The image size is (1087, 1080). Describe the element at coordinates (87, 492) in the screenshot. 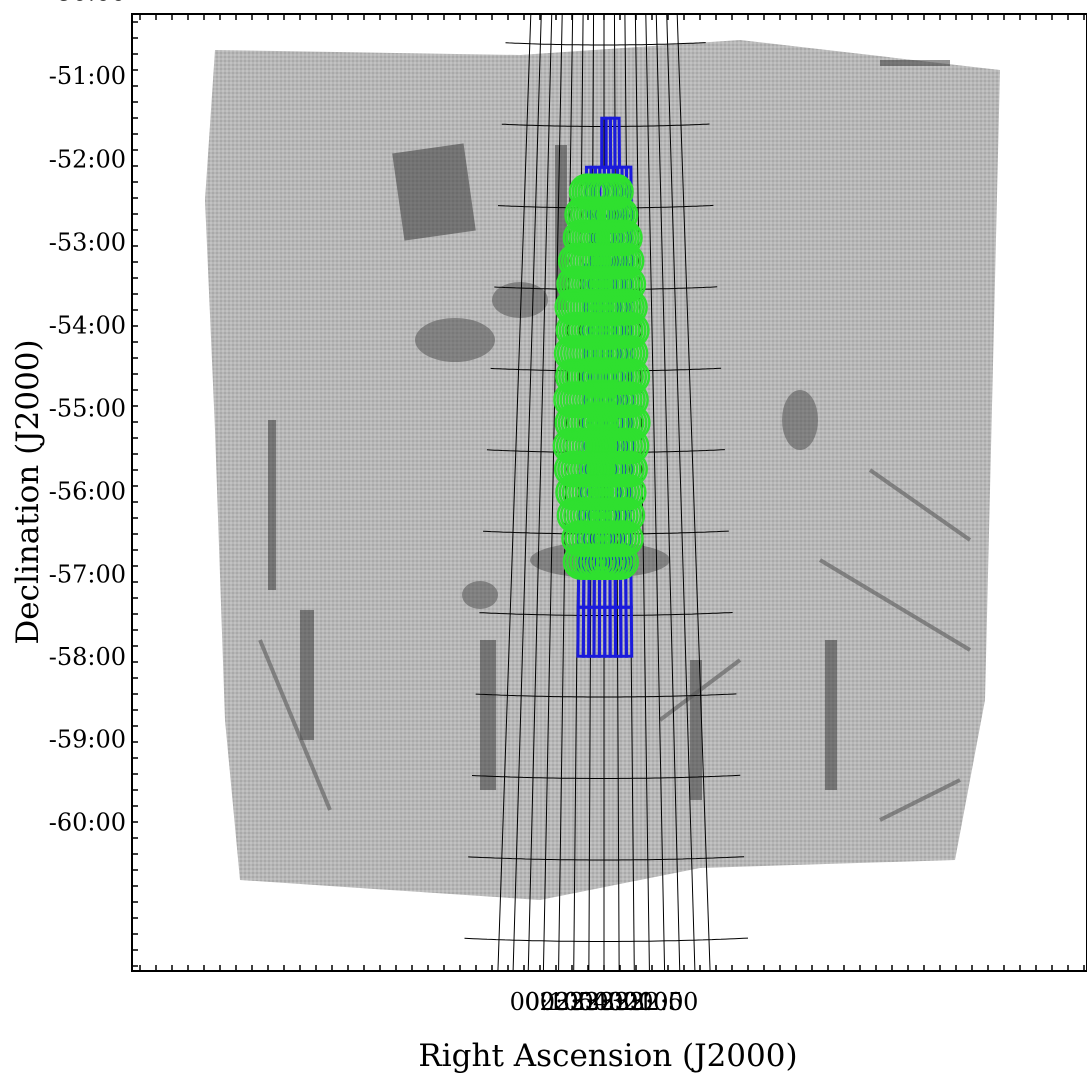

I see `y-tick-label: -56:00` at that location.